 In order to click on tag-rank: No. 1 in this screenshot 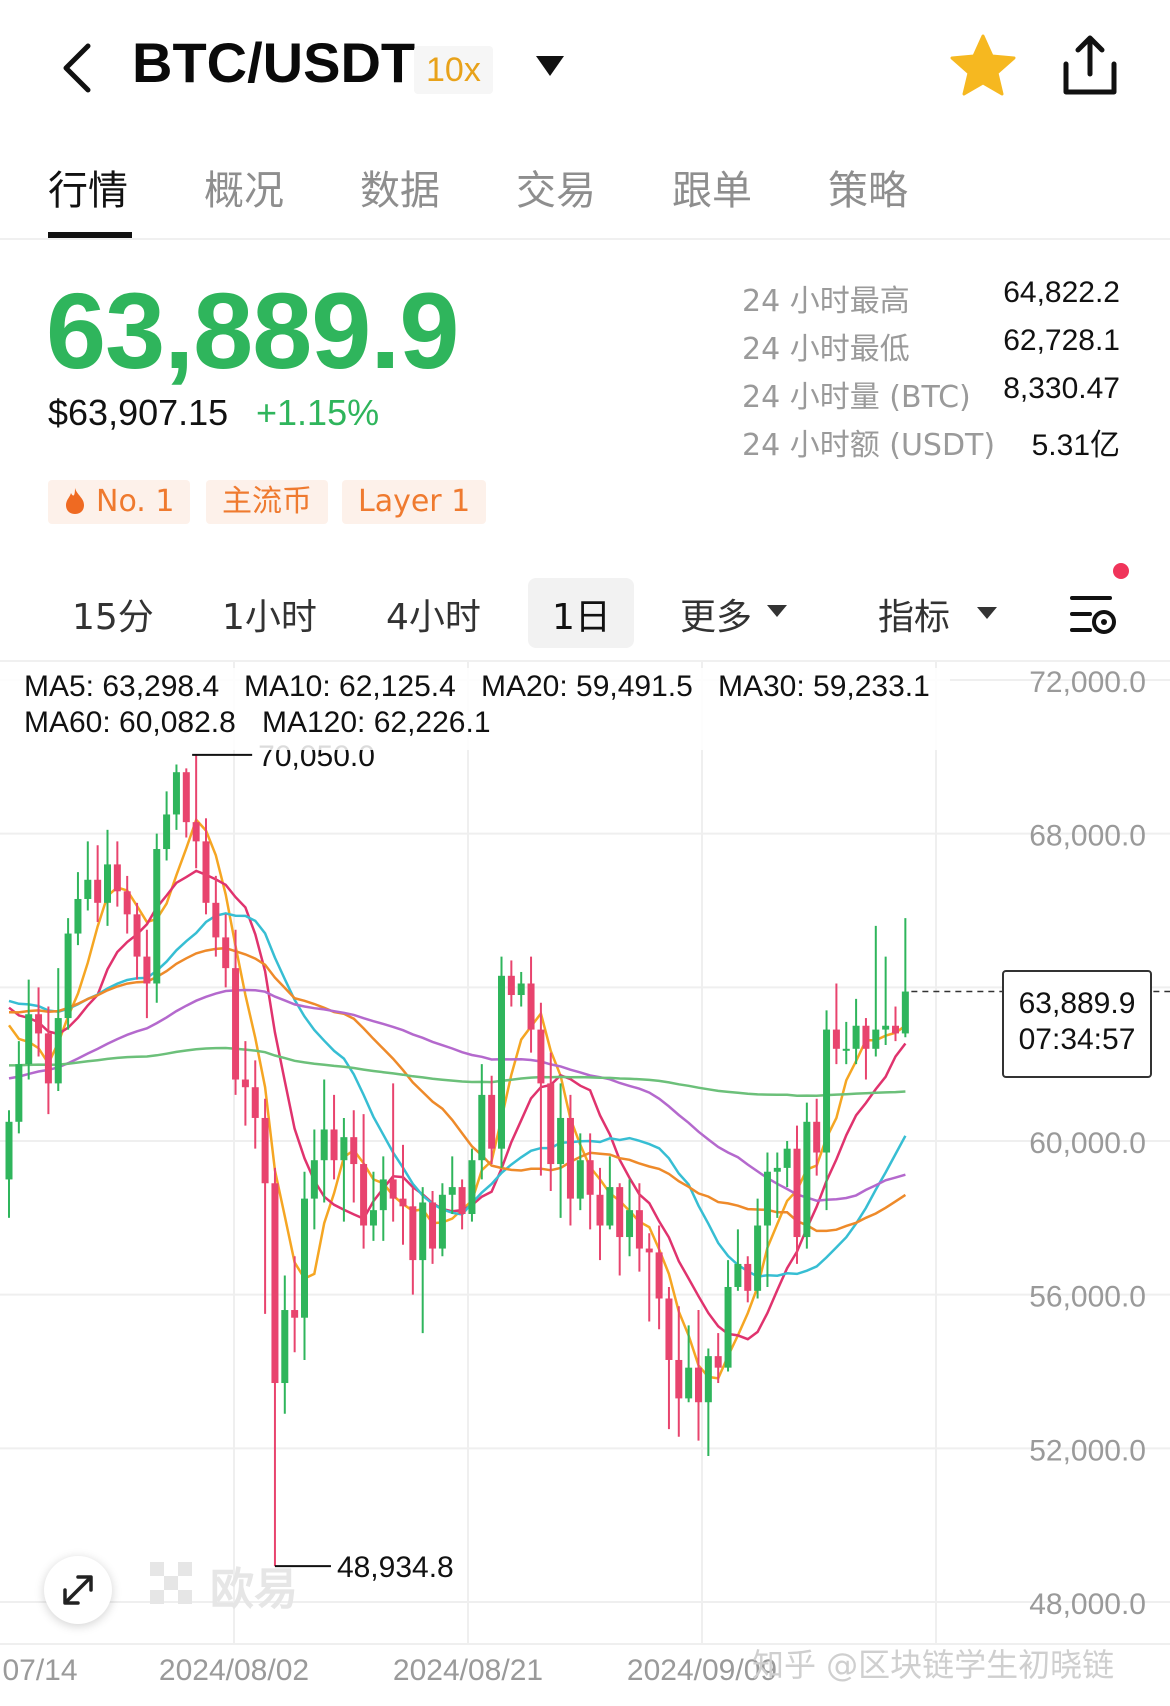, I will do `click(119, 502)`.